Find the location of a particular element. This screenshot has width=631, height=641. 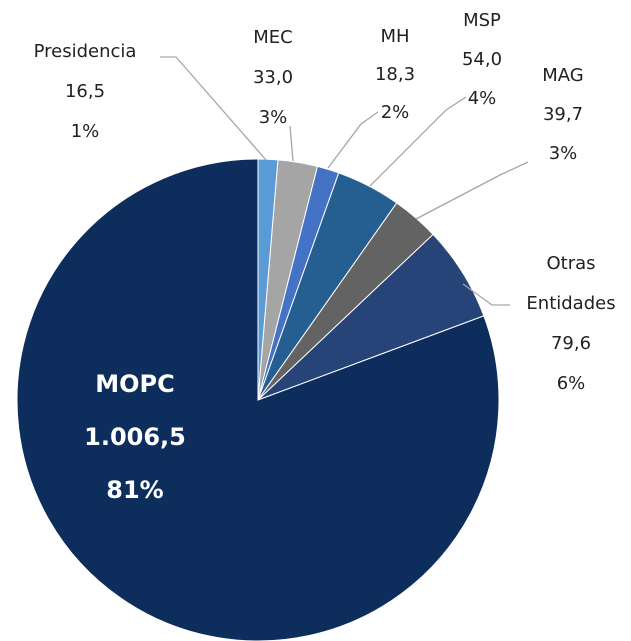

label-category: MAG is located at coordinates (563, 75).